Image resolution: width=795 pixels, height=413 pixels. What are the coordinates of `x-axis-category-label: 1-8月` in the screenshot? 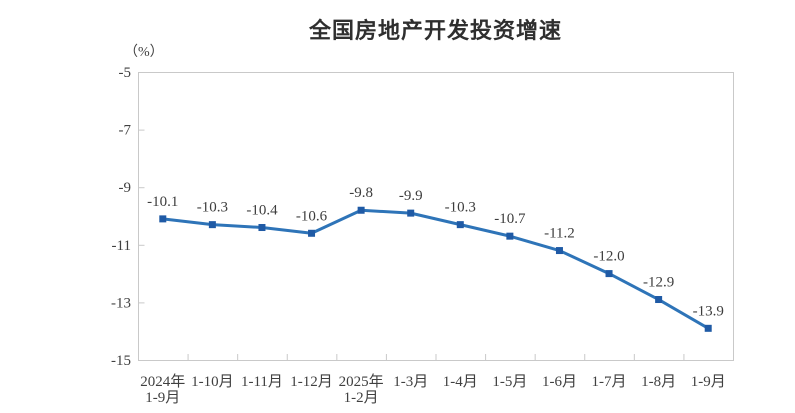 It's located at (658, 382).